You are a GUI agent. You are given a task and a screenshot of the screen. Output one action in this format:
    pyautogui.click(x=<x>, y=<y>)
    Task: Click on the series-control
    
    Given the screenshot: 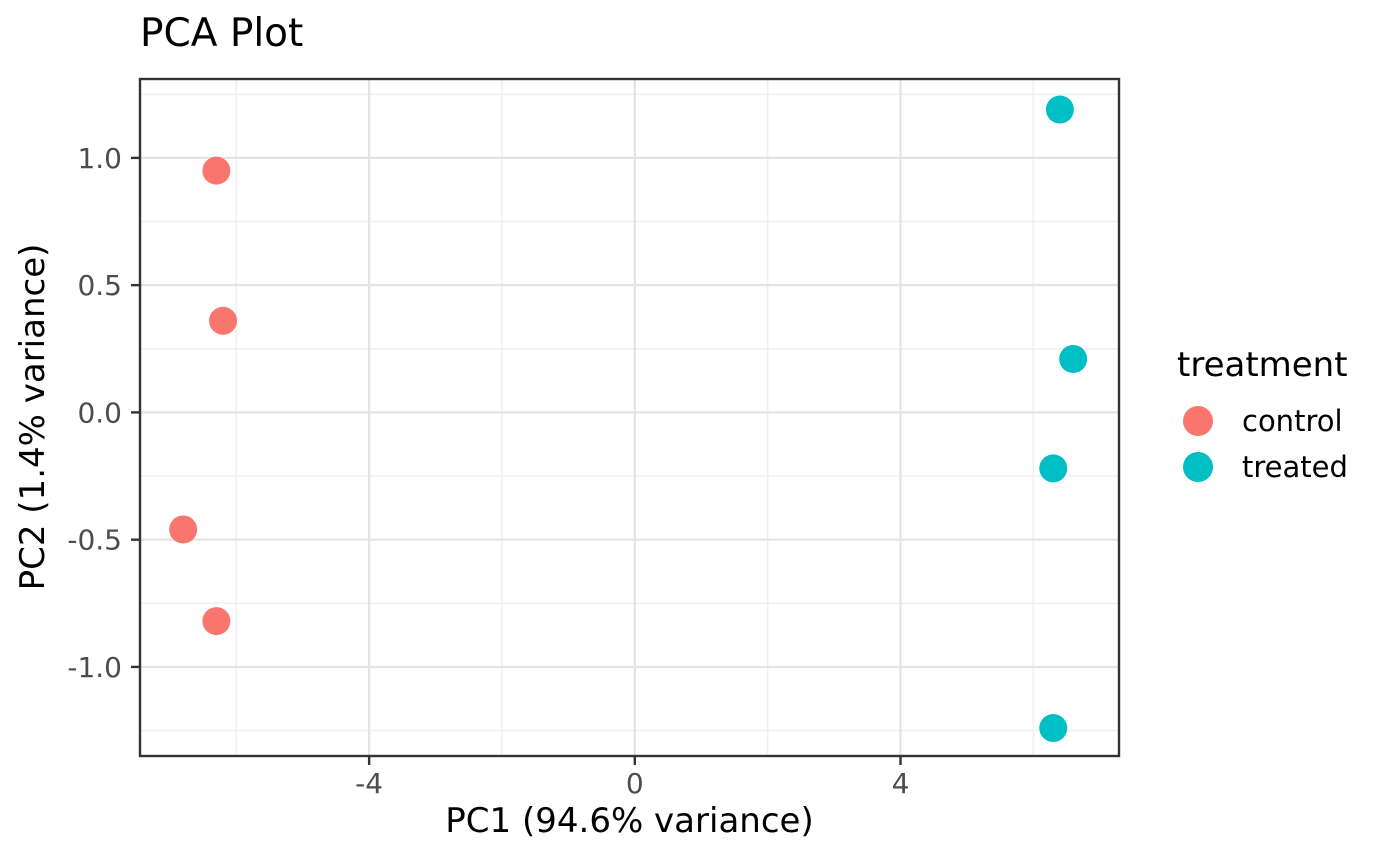 What is the action you would take?
    pyautogui.click(x=203, y=396)
    